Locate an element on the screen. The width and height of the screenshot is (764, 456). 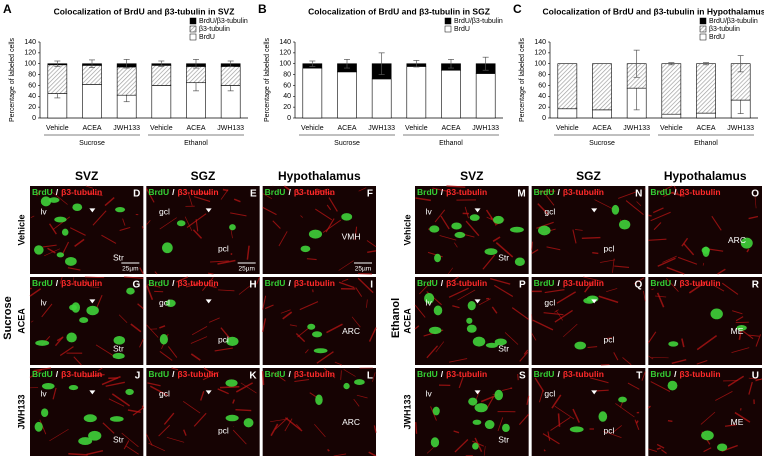
x-tick-label: JWH133 is located at coordinates (230, 128).